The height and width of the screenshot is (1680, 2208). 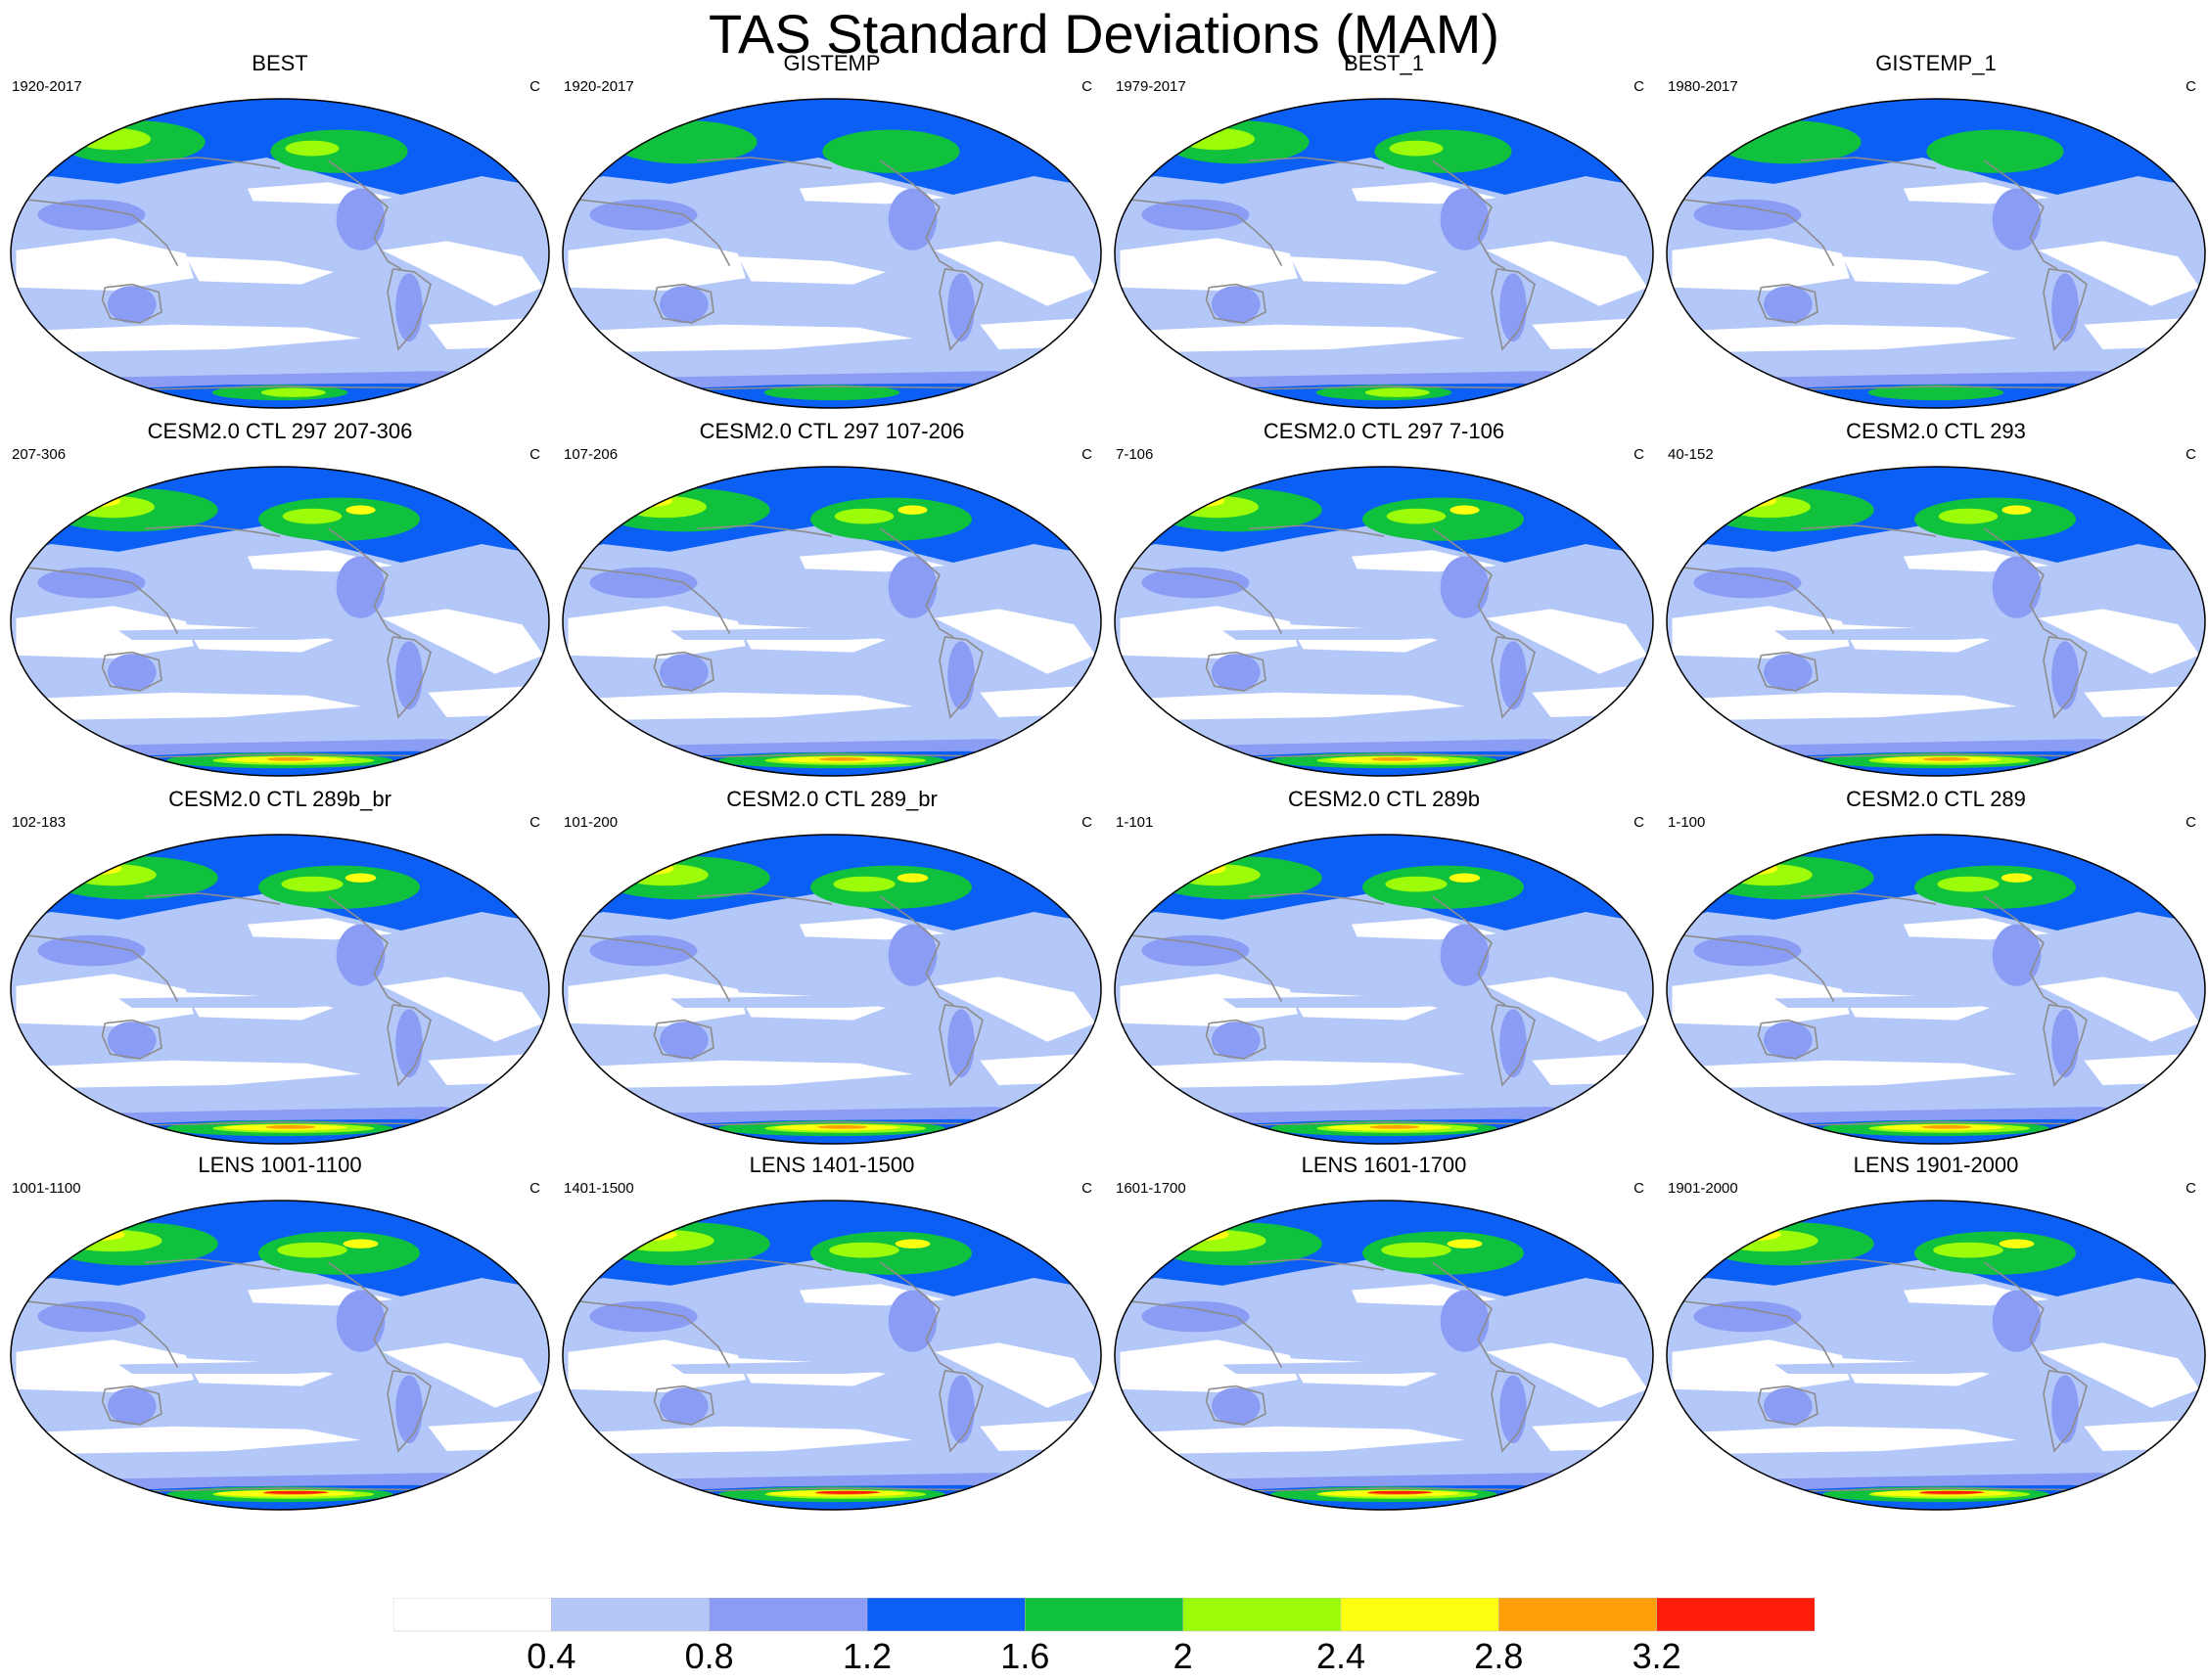 I want to click on eurasia-green-field, so click(x=684, y=142).